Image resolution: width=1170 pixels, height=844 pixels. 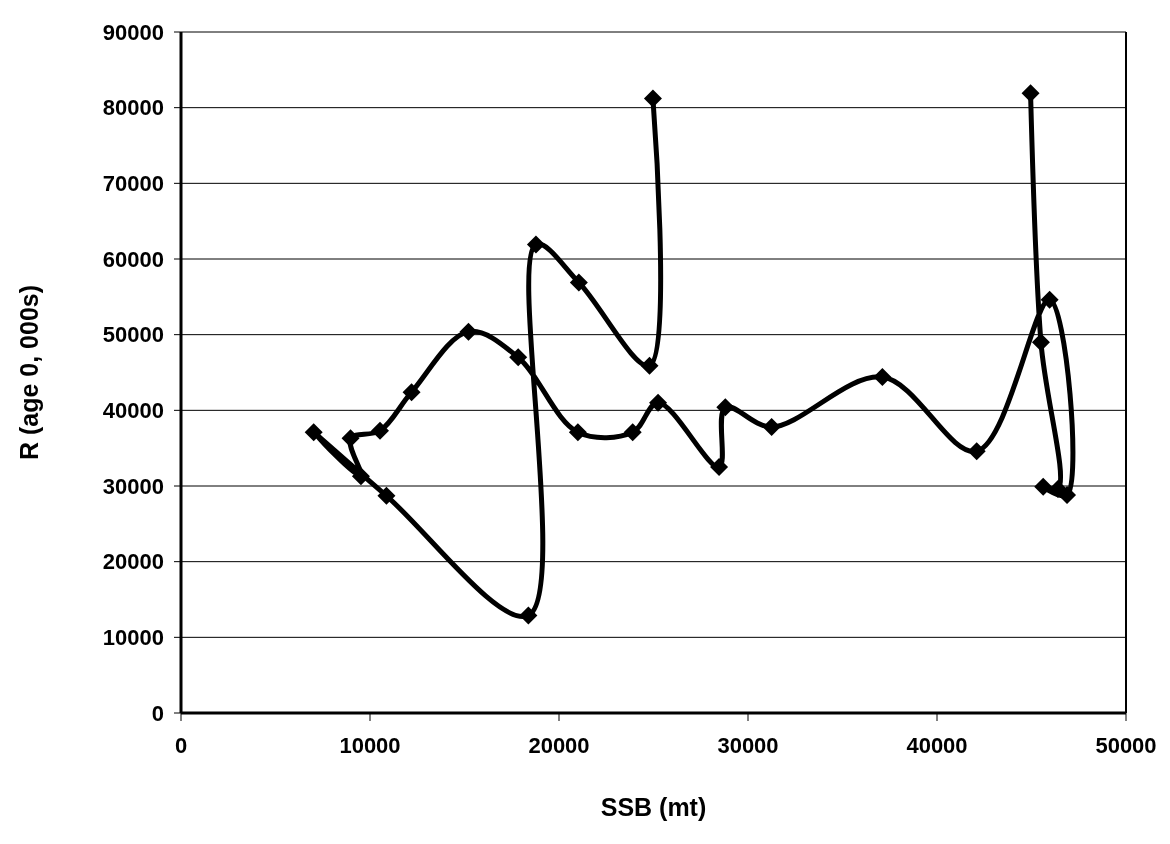 What do you see at coordinates (133, 562) in the screenshot?
I see `y-tick-label: 20000` at bounding box center [133, 562].